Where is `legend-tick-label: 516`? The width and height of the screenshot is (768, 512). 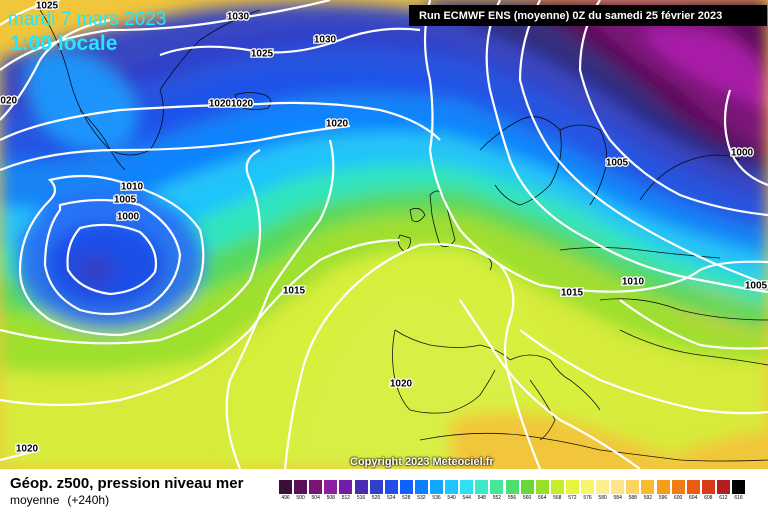 legend-tick-label: 516 is located at coordinates (361, 498).